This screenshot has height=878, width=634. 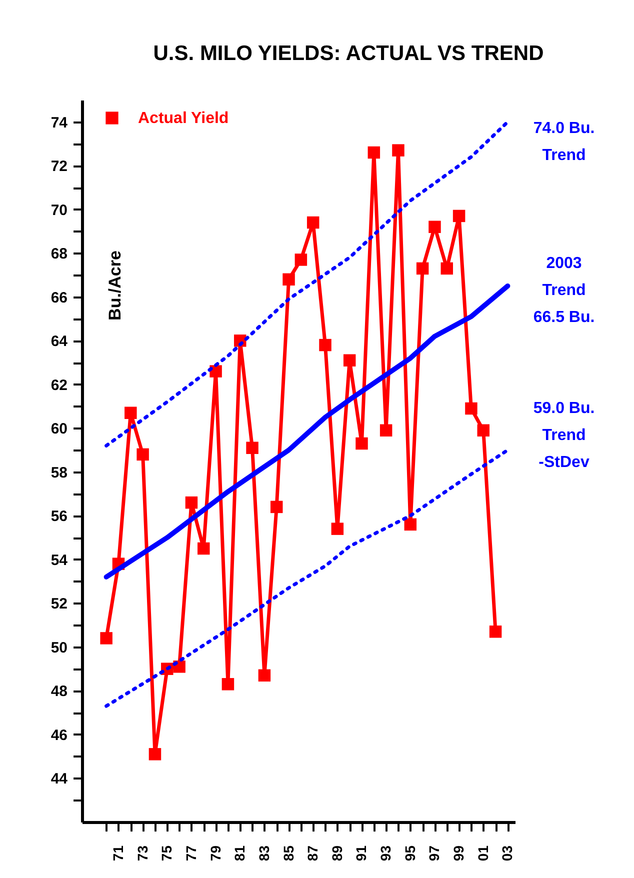 What do you see at coordinates (564, 435) in the screenshot?
I see `text: 59.0 Bu. Trend -StDev` at bounding box center [564, 435].